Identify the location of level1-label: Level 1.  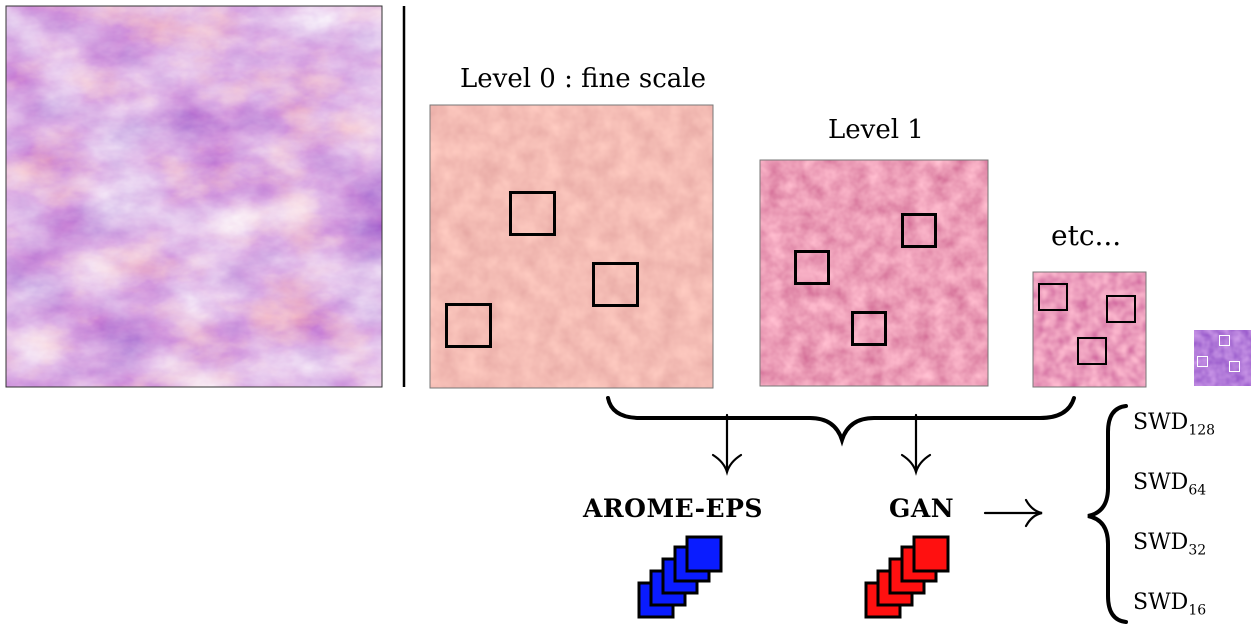
(876, 130).